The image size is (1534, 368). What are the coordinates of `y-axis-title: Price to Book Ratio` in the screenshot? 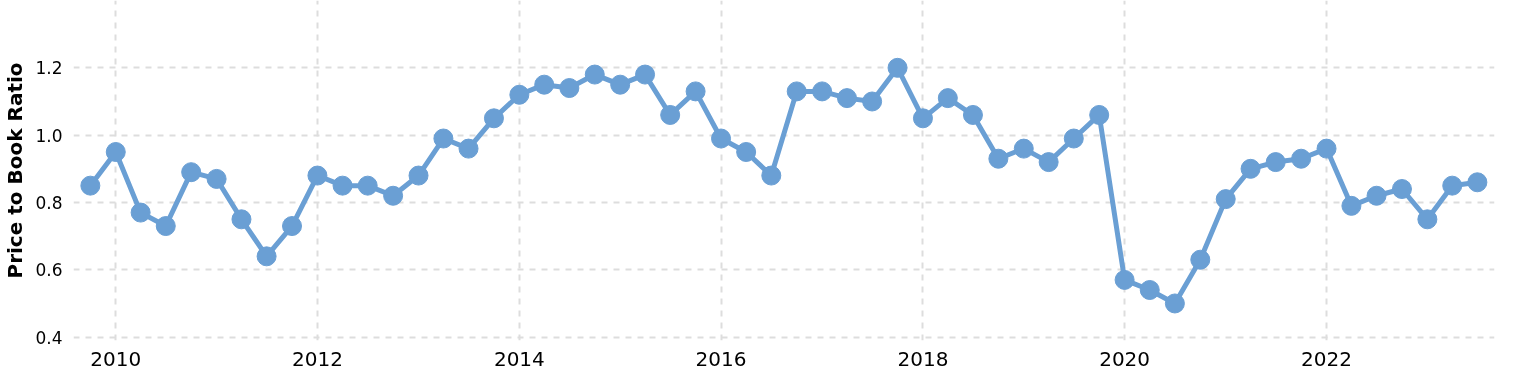 It's located at (15, 170).